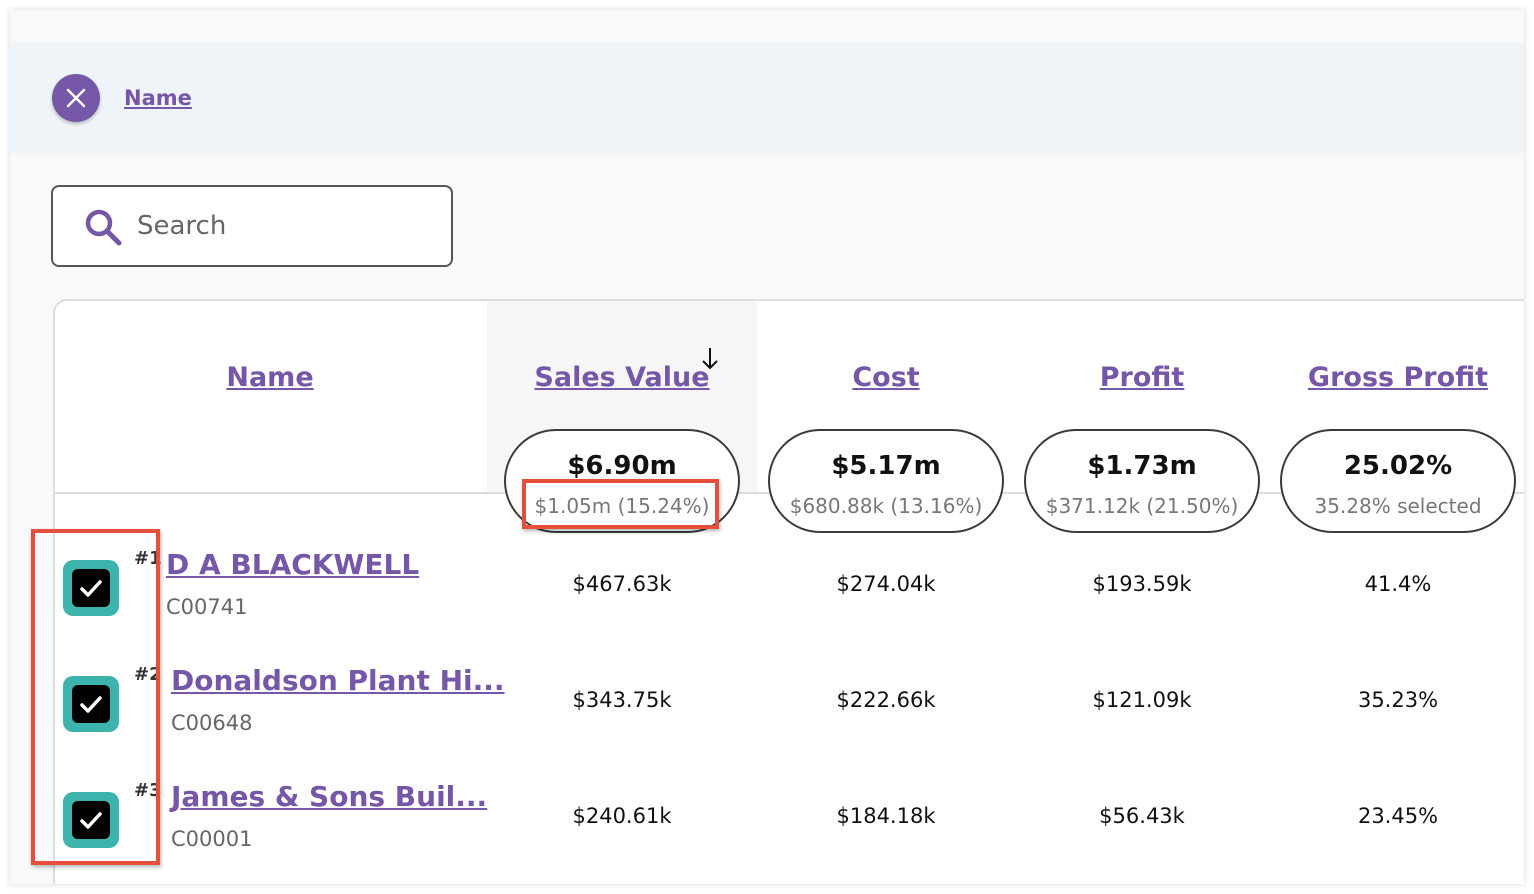 The image size is (1534, 894). I want to click on row-cell: $121.09k, so click(1142, 700).